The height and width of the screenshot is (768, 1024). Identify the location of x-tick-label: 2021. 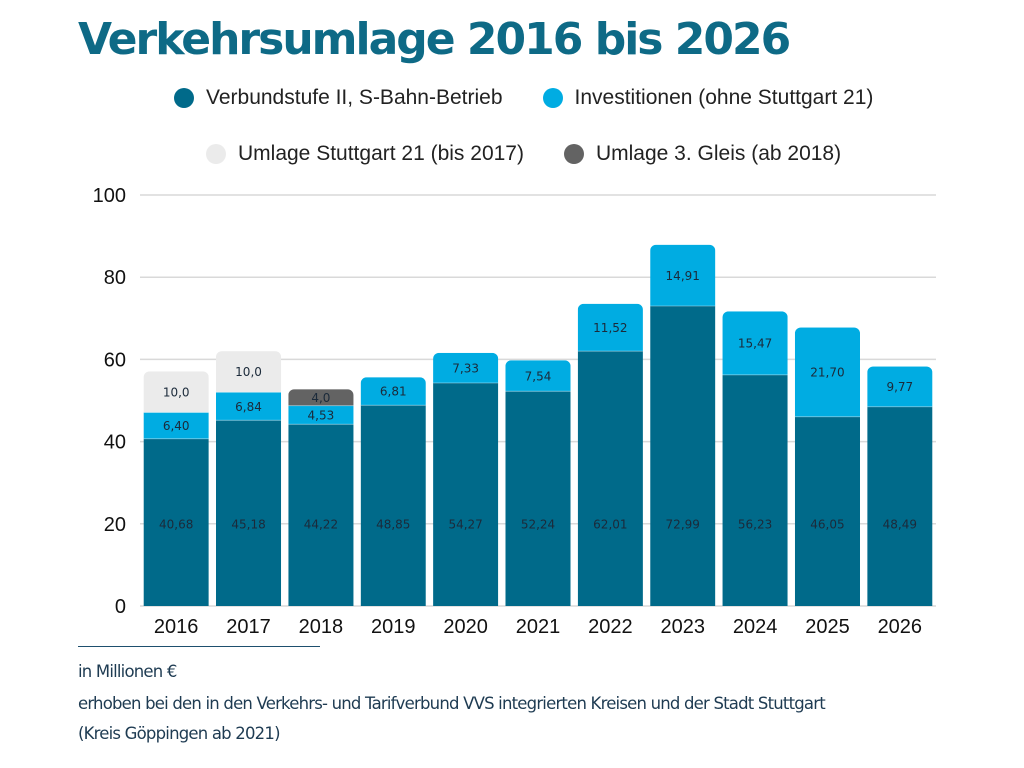
(538, 627).